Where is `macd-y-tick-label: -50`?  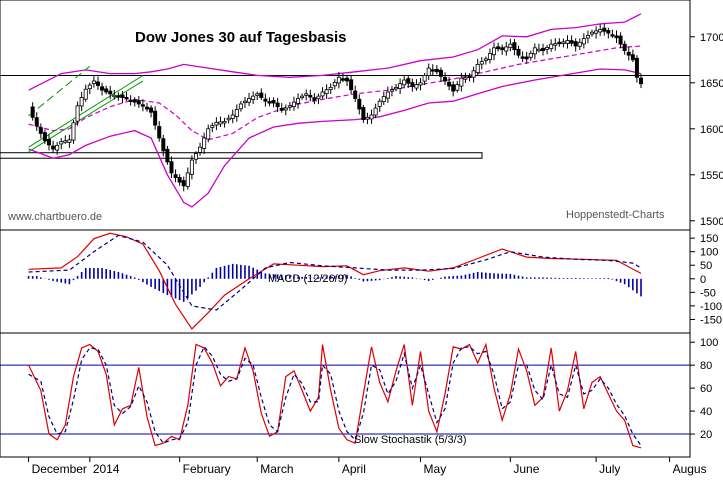
macd-y-tick-label: -50 is located at coordinates (708, 293).